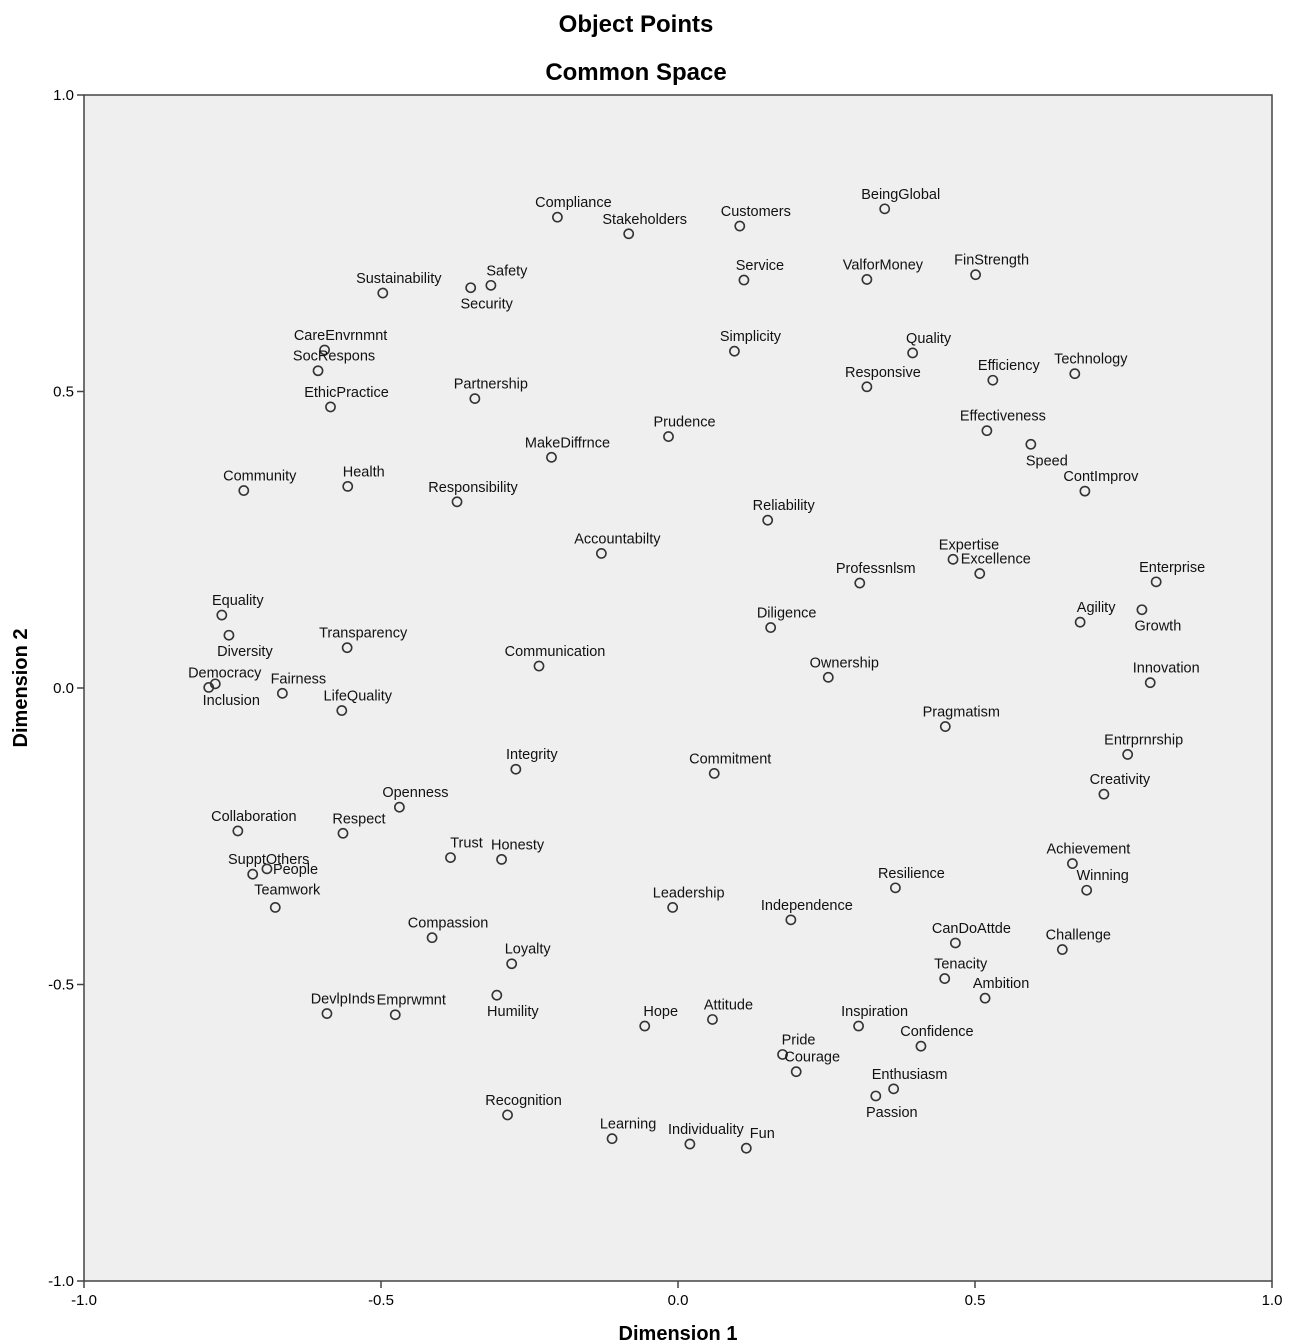 This screenshot has height=1343, width=1291. Describe the element at coordinates (929, 339) in the screenshot. I see `data-point-label: Quality` at that location.